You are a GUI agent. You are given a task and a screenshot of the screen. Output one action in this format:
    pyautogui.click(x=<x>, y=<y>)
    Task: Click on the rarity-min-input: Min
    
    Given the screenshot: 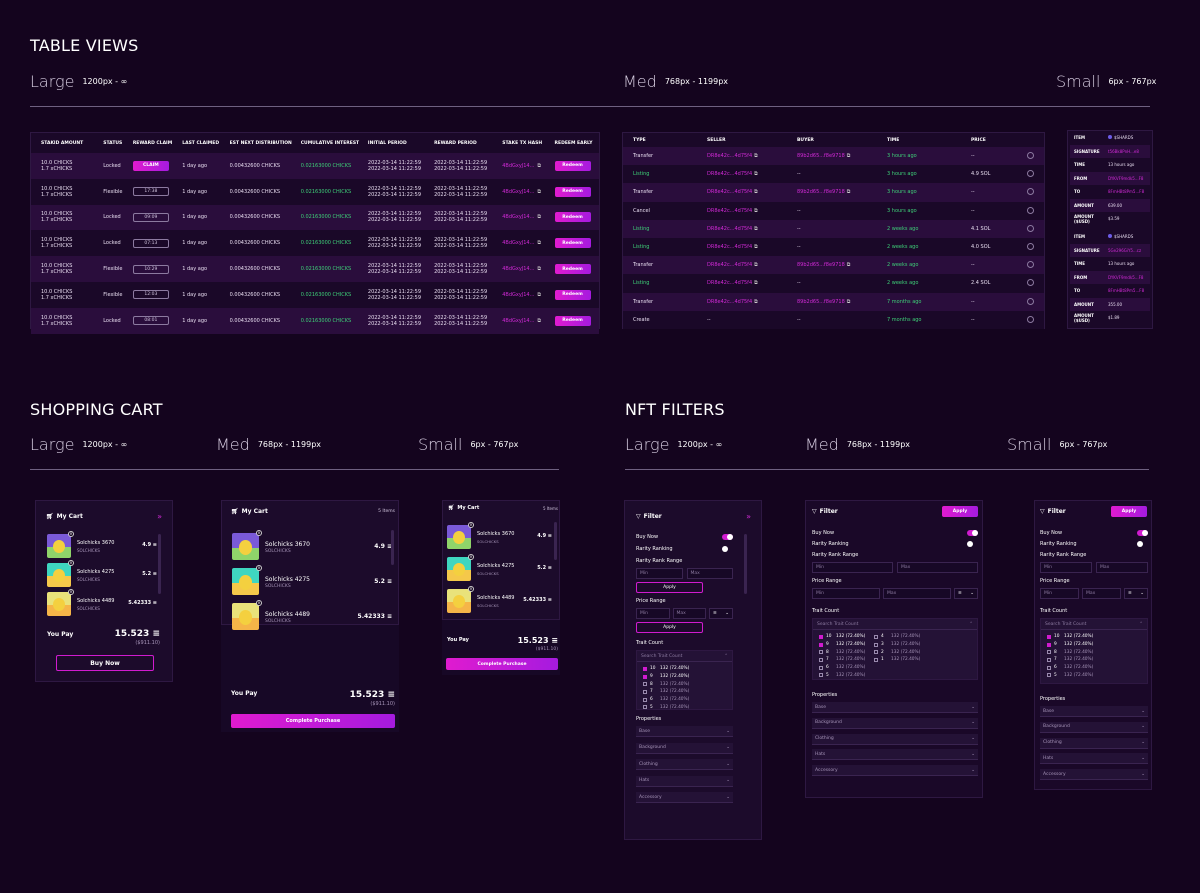 What is the action you would take?
    pyautogui.click(x=852, y=567)
    